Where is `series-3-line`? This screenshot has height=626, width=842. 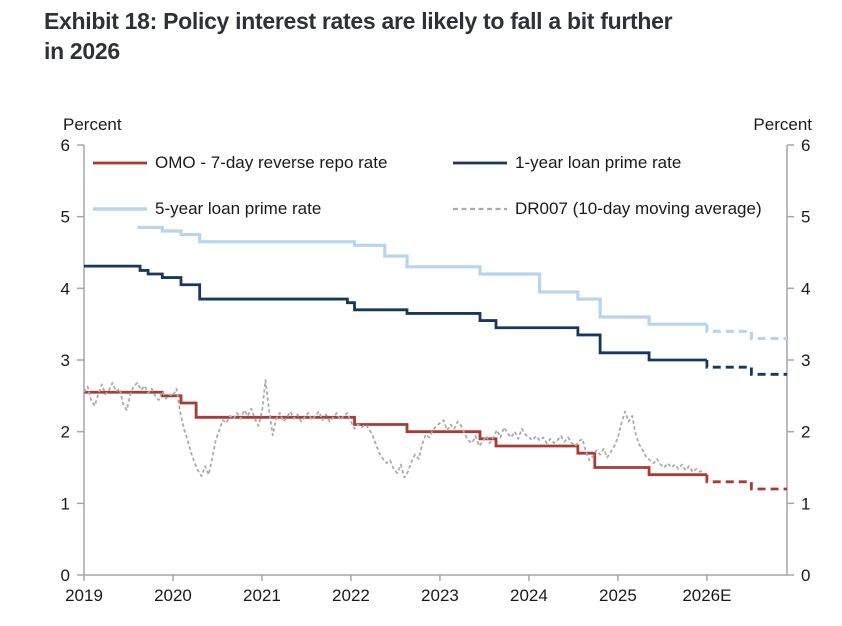 series-3-line is located at coordinates (393, 429).